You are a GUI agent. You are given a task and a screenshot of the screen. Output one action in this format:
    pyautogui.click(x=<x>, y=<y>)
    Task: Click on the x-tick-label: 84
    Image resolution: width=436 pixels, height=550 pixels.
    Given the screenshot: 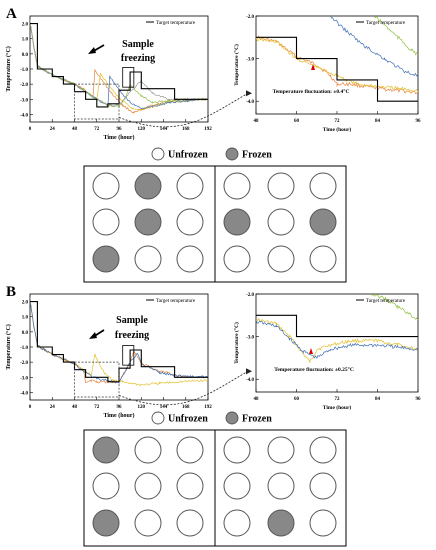 What is the action you would take?
    pyautogui.click(x=378, y=399)
    